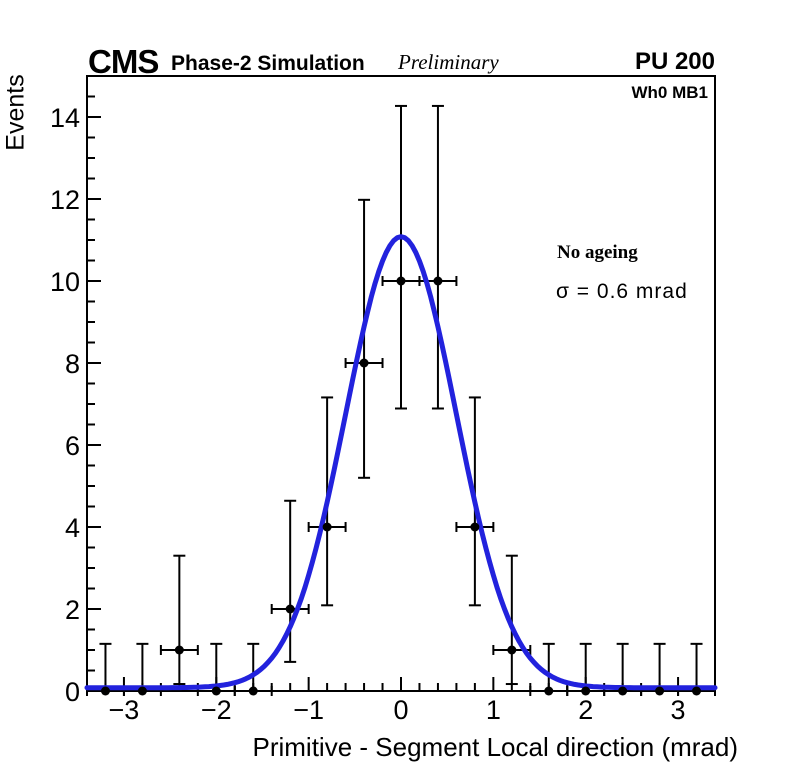  I want to click on svg-text: 6, so click(72, 446).